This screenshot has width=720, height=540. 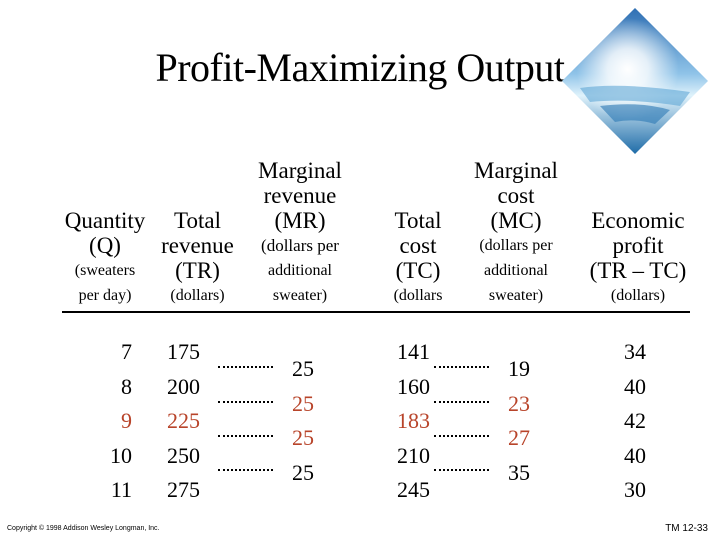 What do you see at coordinates (418, 295) in the screenshot?
I see `header-total-cost-line: (dollars` at bounding box center [418, 295].